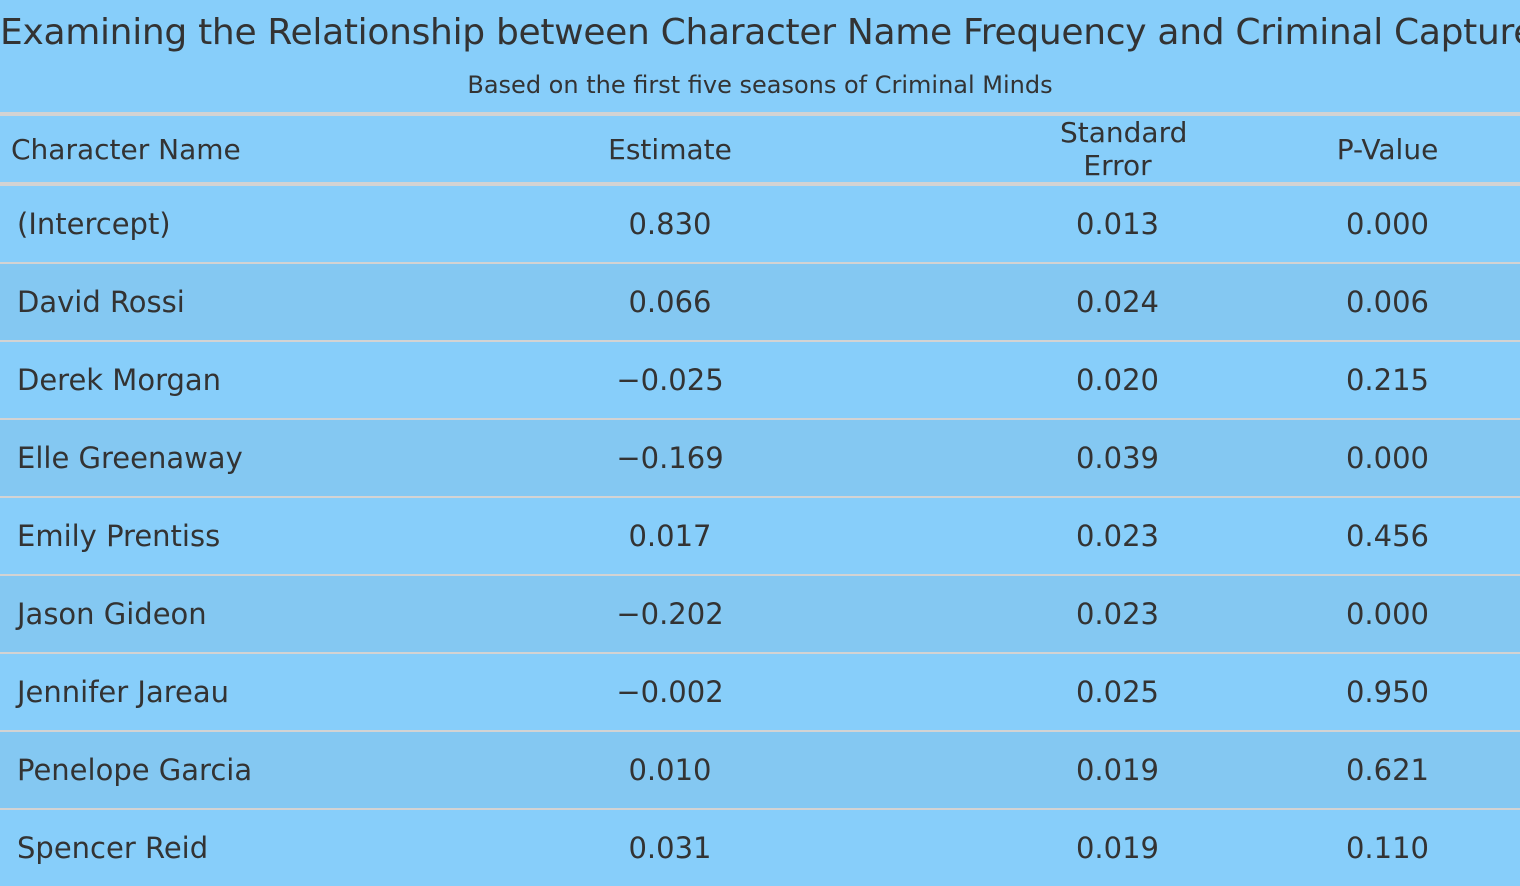 The width and height of the screenshot is (1520, 886). I want to click on cell-p-value: 0.950, so click(1347, 691).